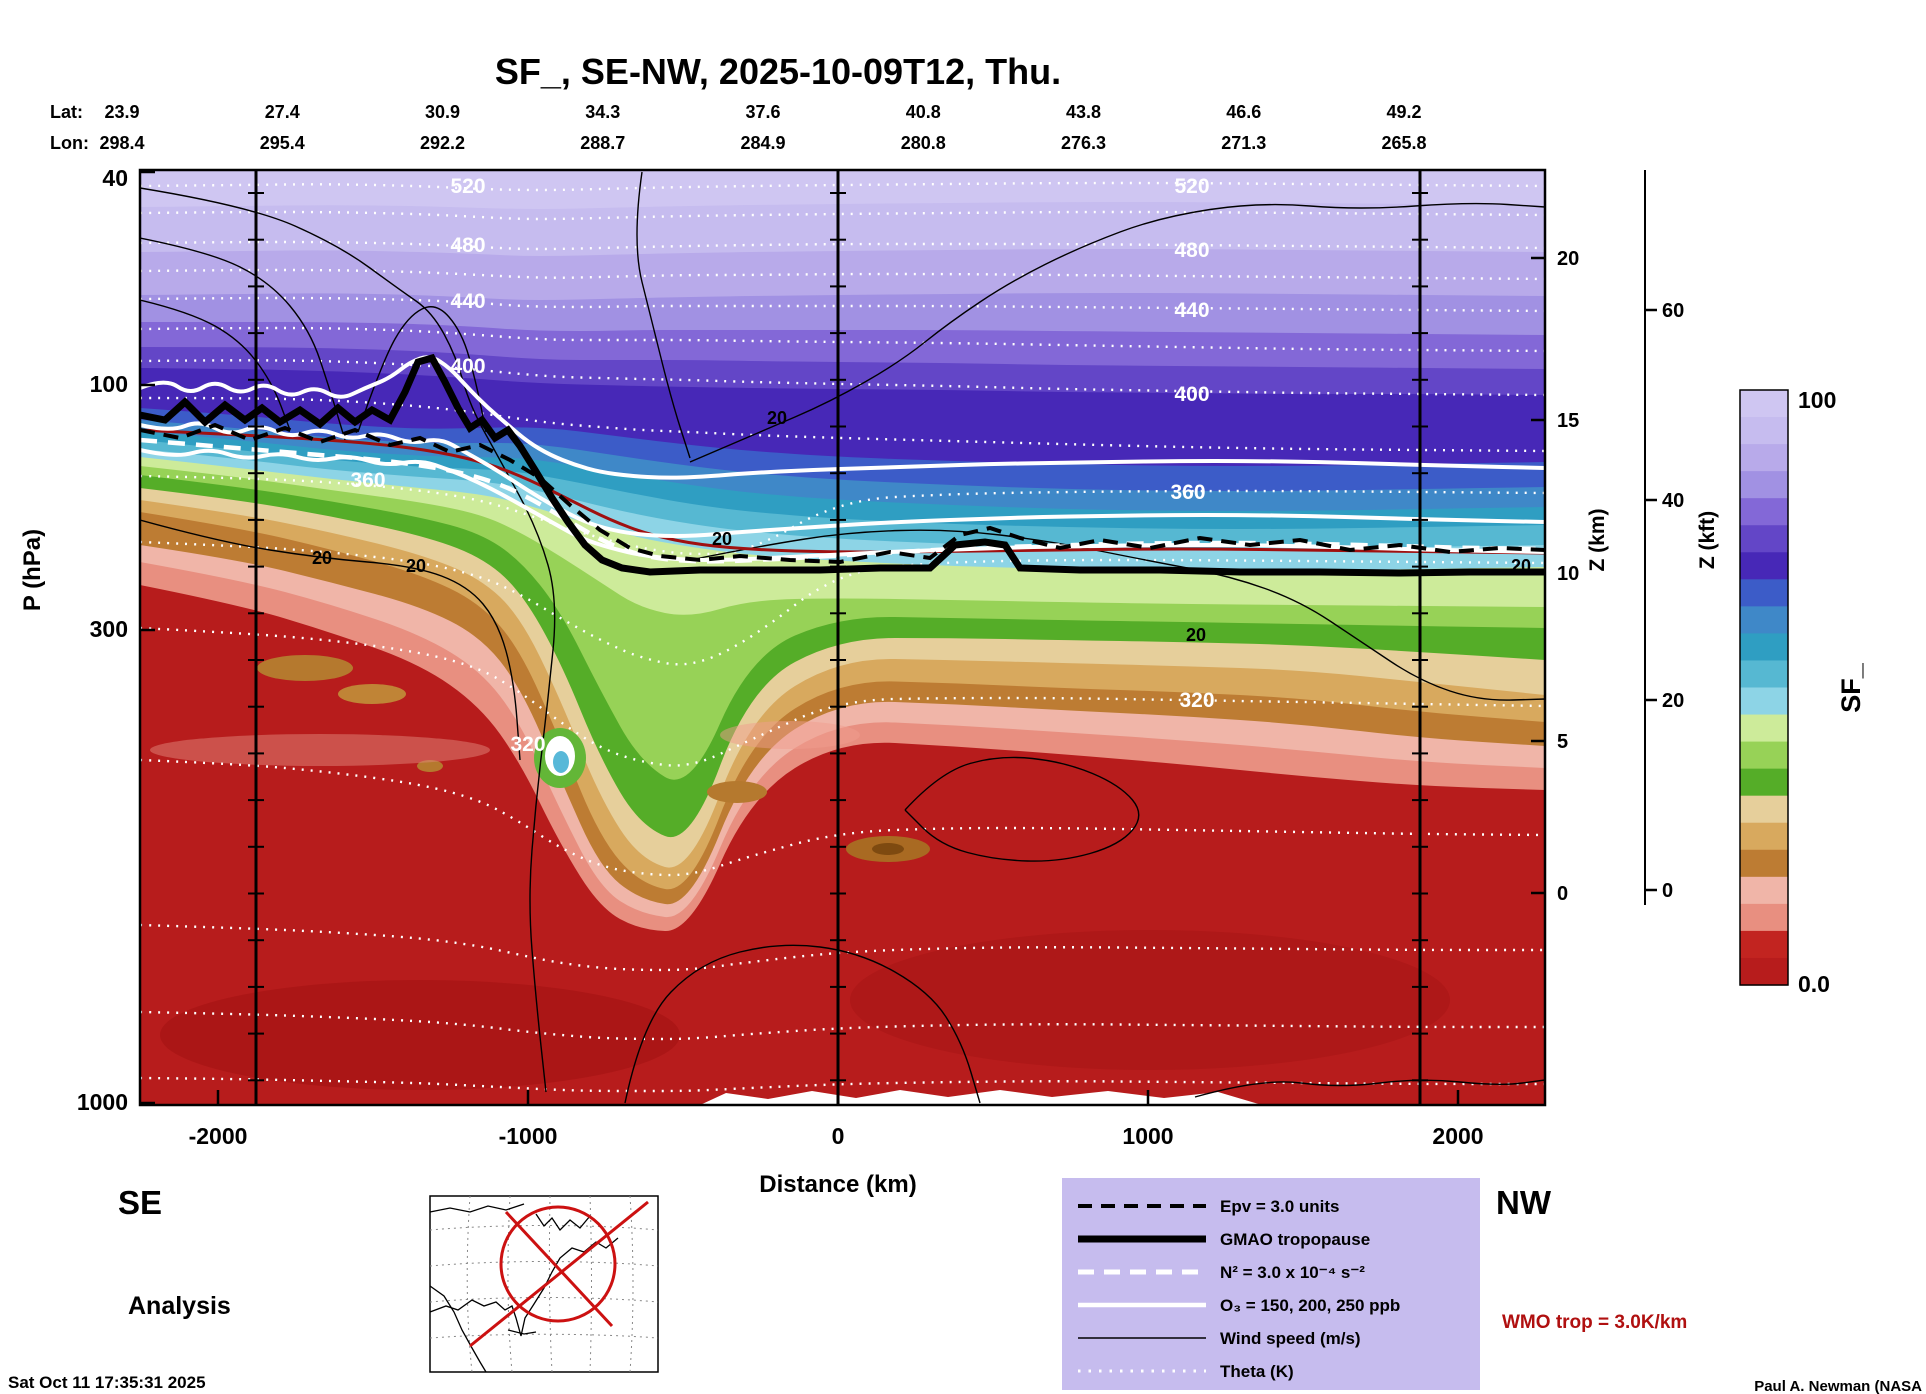 The image size is (1926, 1394). I want to click on wmo-contour, so click(842, 491).